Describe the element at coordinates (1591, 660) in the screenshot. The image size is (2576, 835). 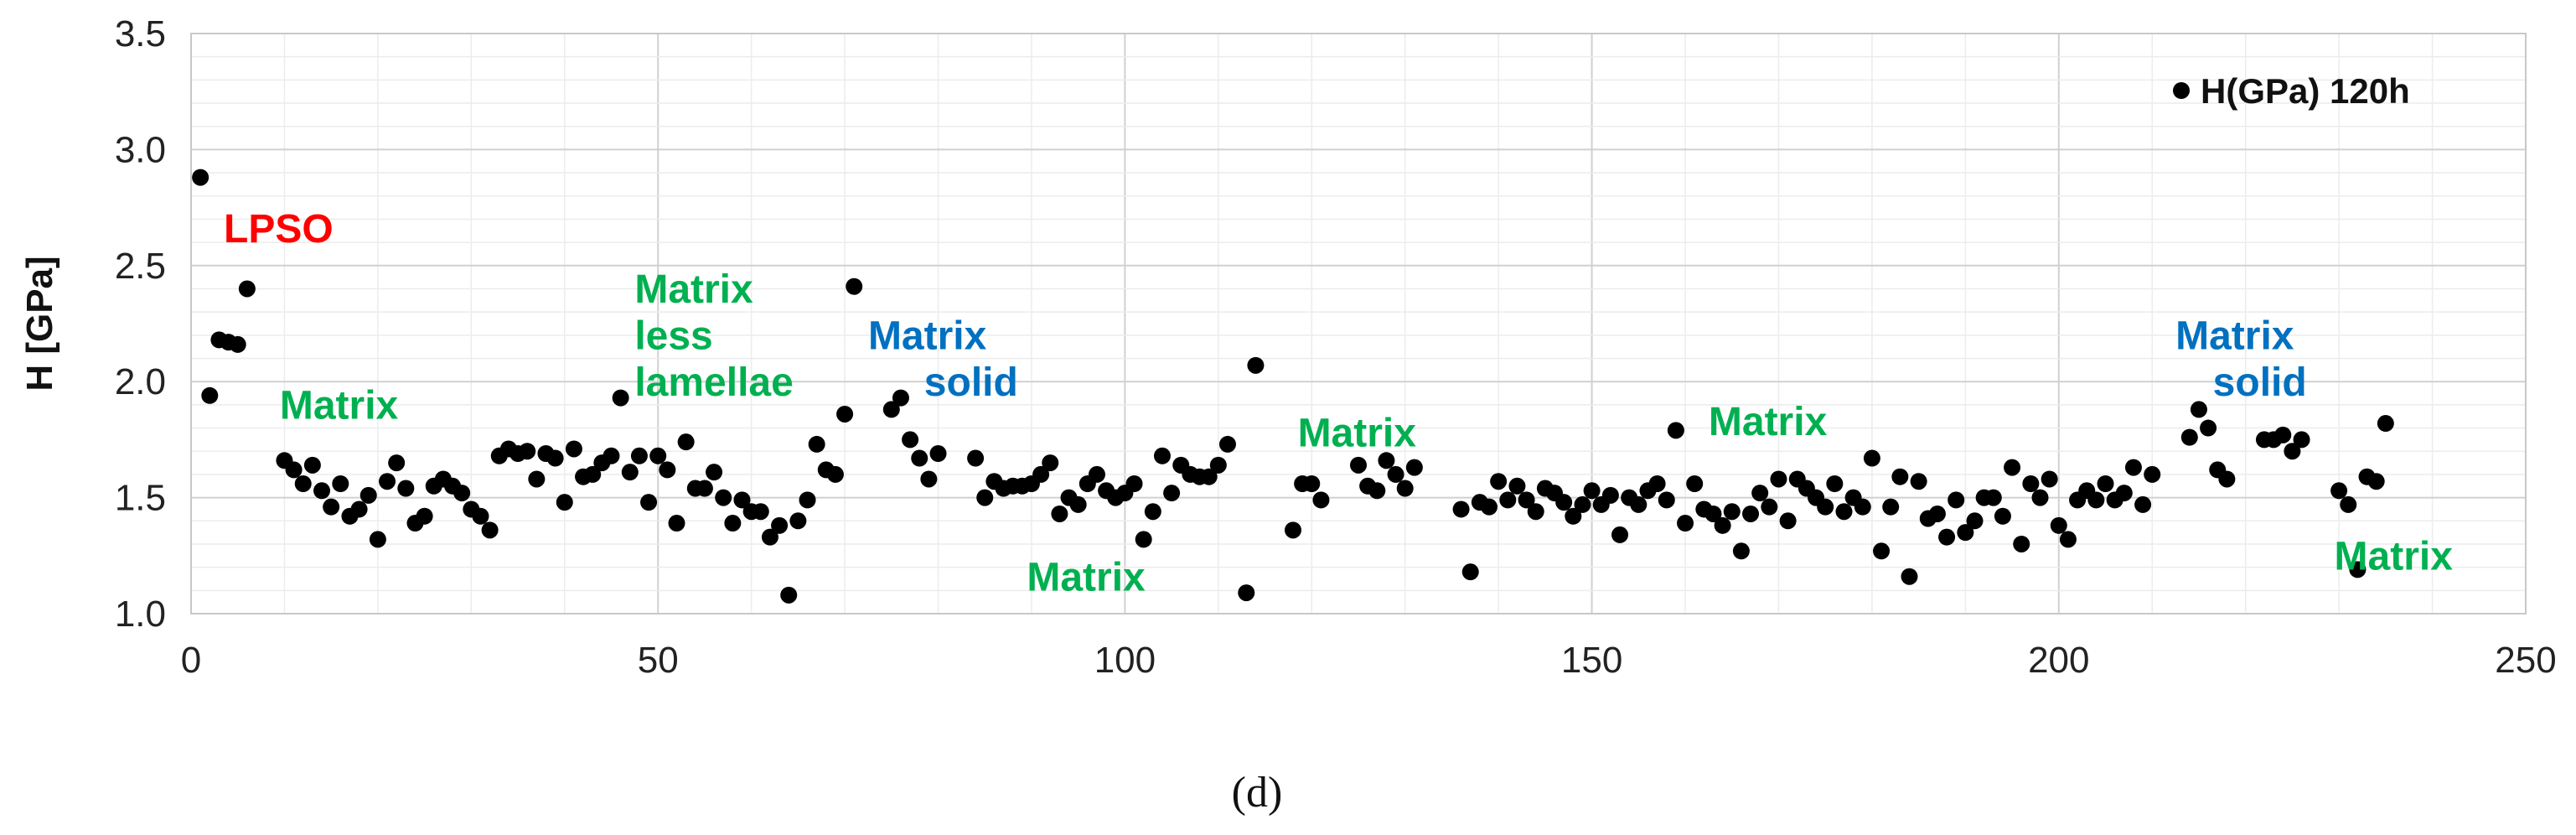
I see `x-tick-label: 150` at that location.